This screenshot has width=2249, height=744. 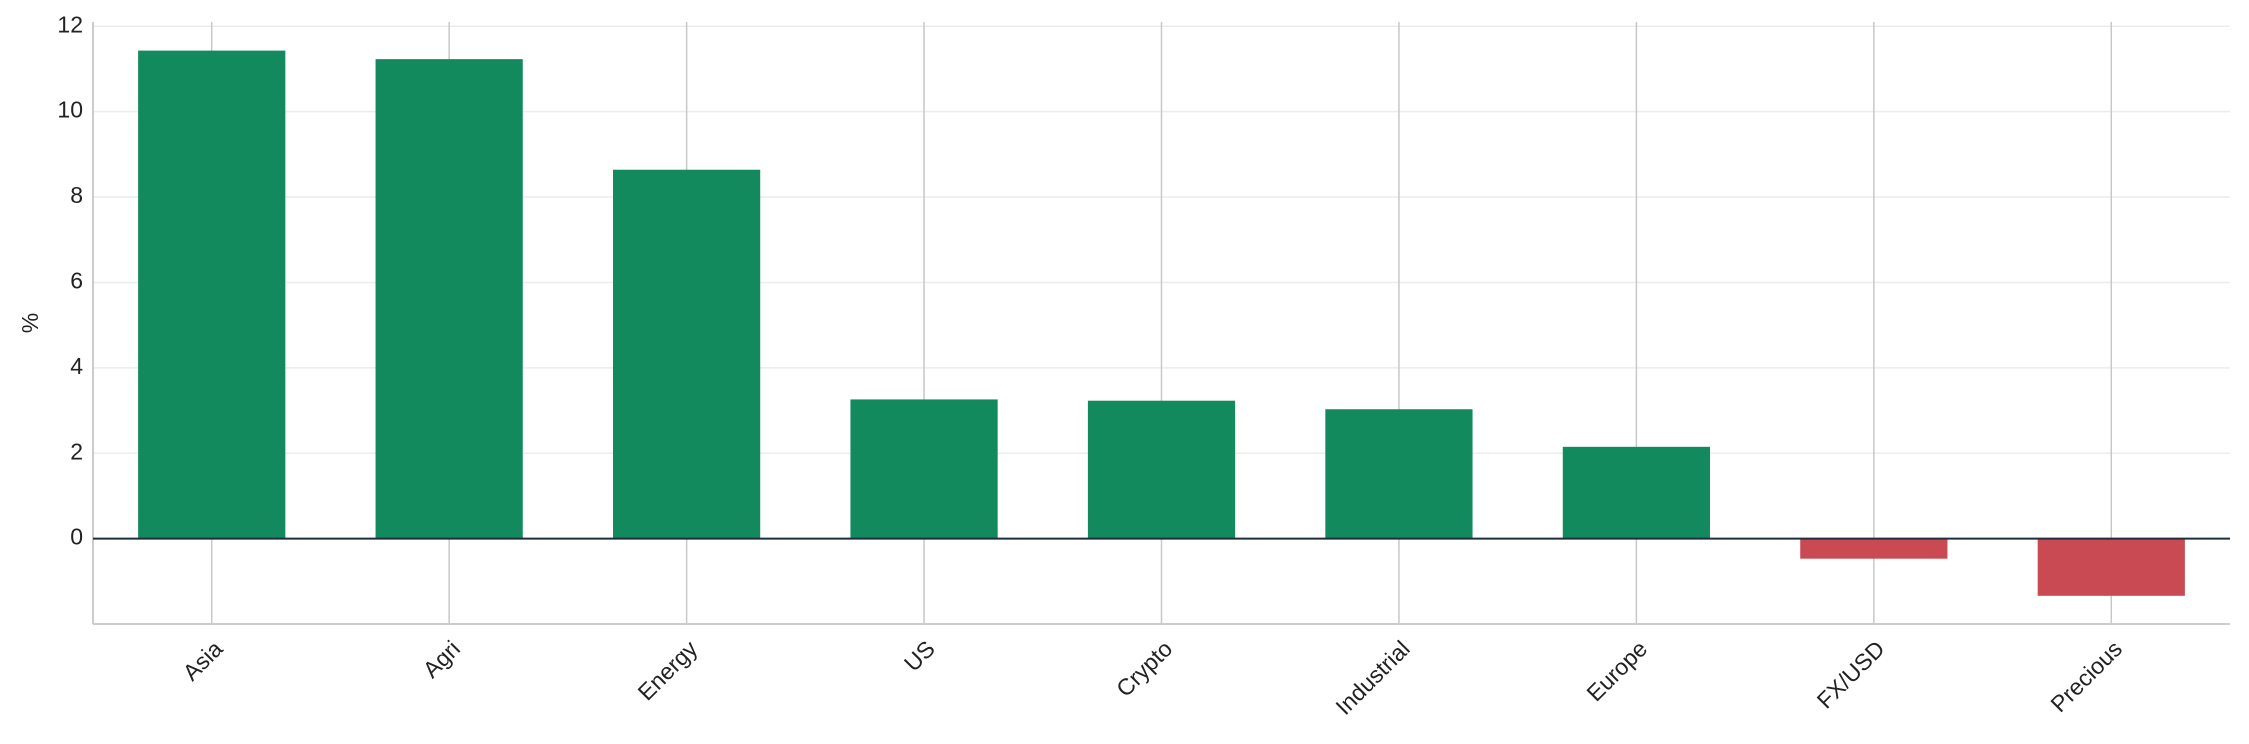 I want to click on x-tick-label: Energy, so click(x=668, y=670).